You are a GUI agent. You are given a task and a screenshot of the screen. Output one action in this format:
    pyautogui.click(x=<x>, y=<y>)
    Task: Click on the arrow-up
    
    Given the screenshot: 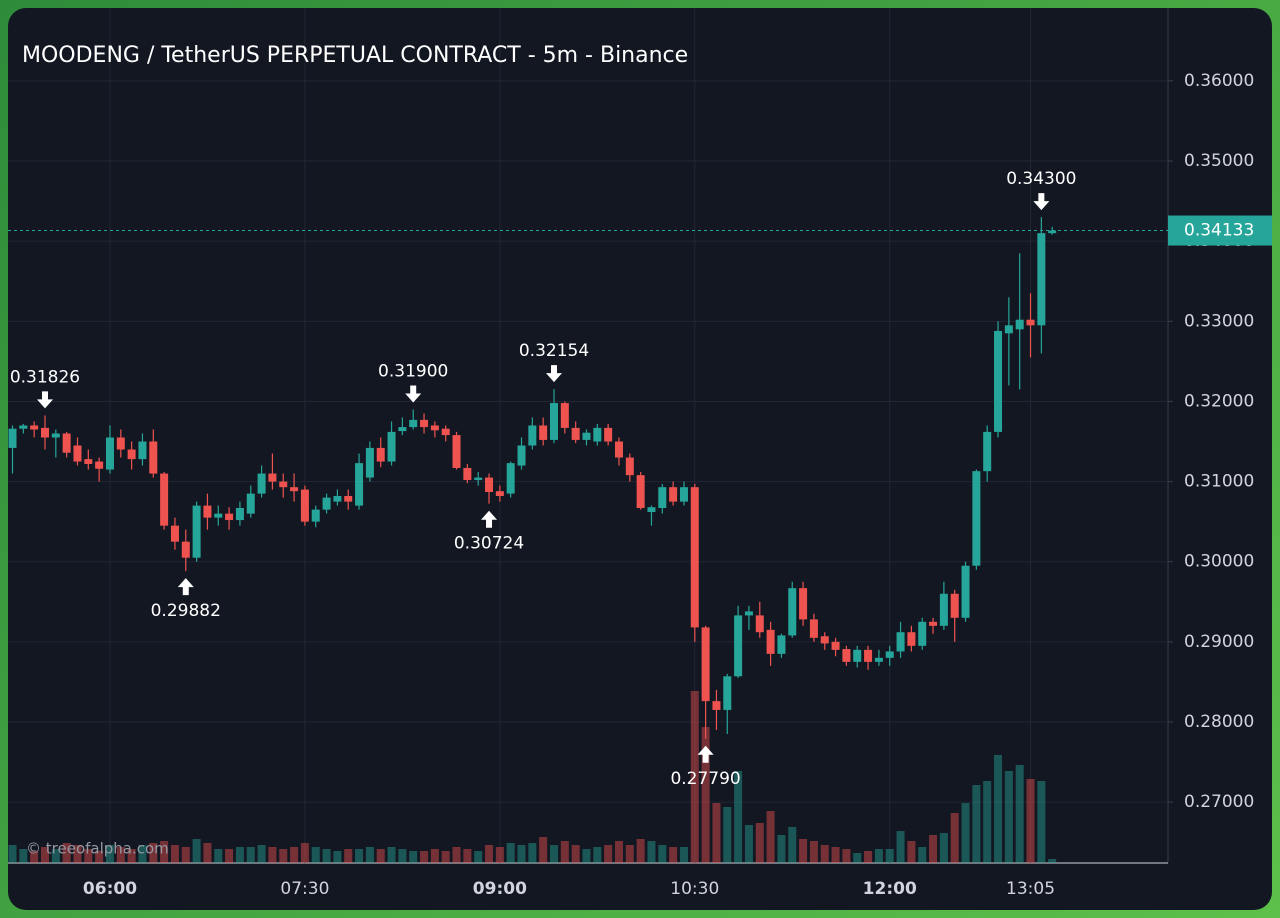 What is the action you would take?
    pyautogui.click(x=185, y=587)
    